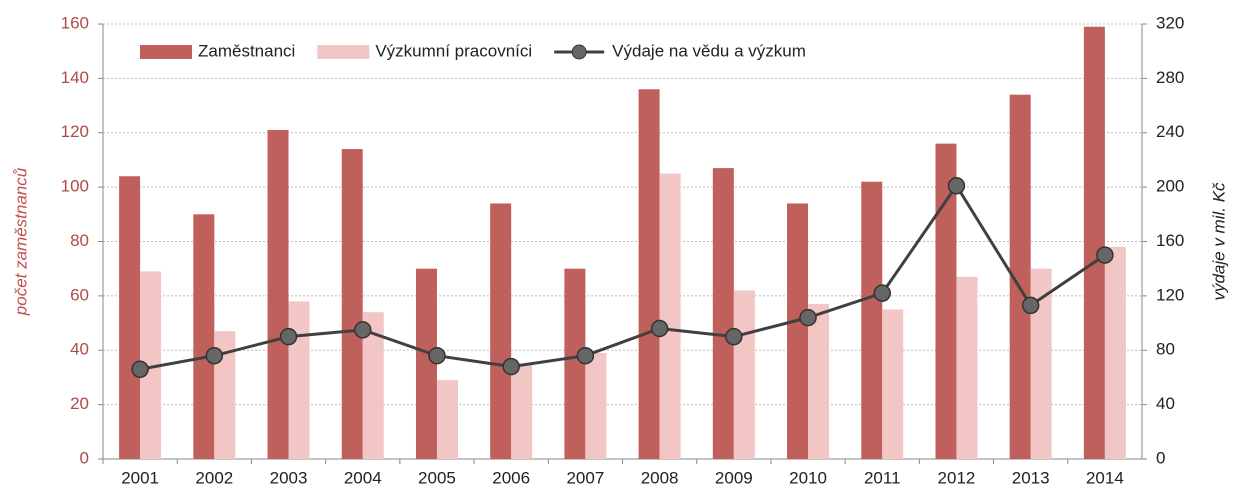  Describe the element at coordinates (1170, 131) in the screenshot. I see `y2-tick-label: 240` at that location.